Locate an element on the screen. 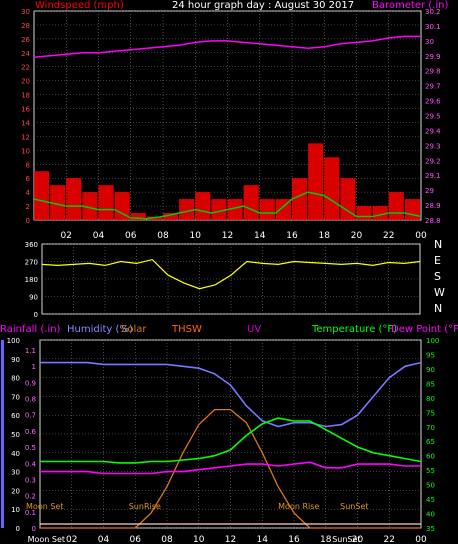  rain-tick-label: 0.7 is located at coordinates (30, 416).